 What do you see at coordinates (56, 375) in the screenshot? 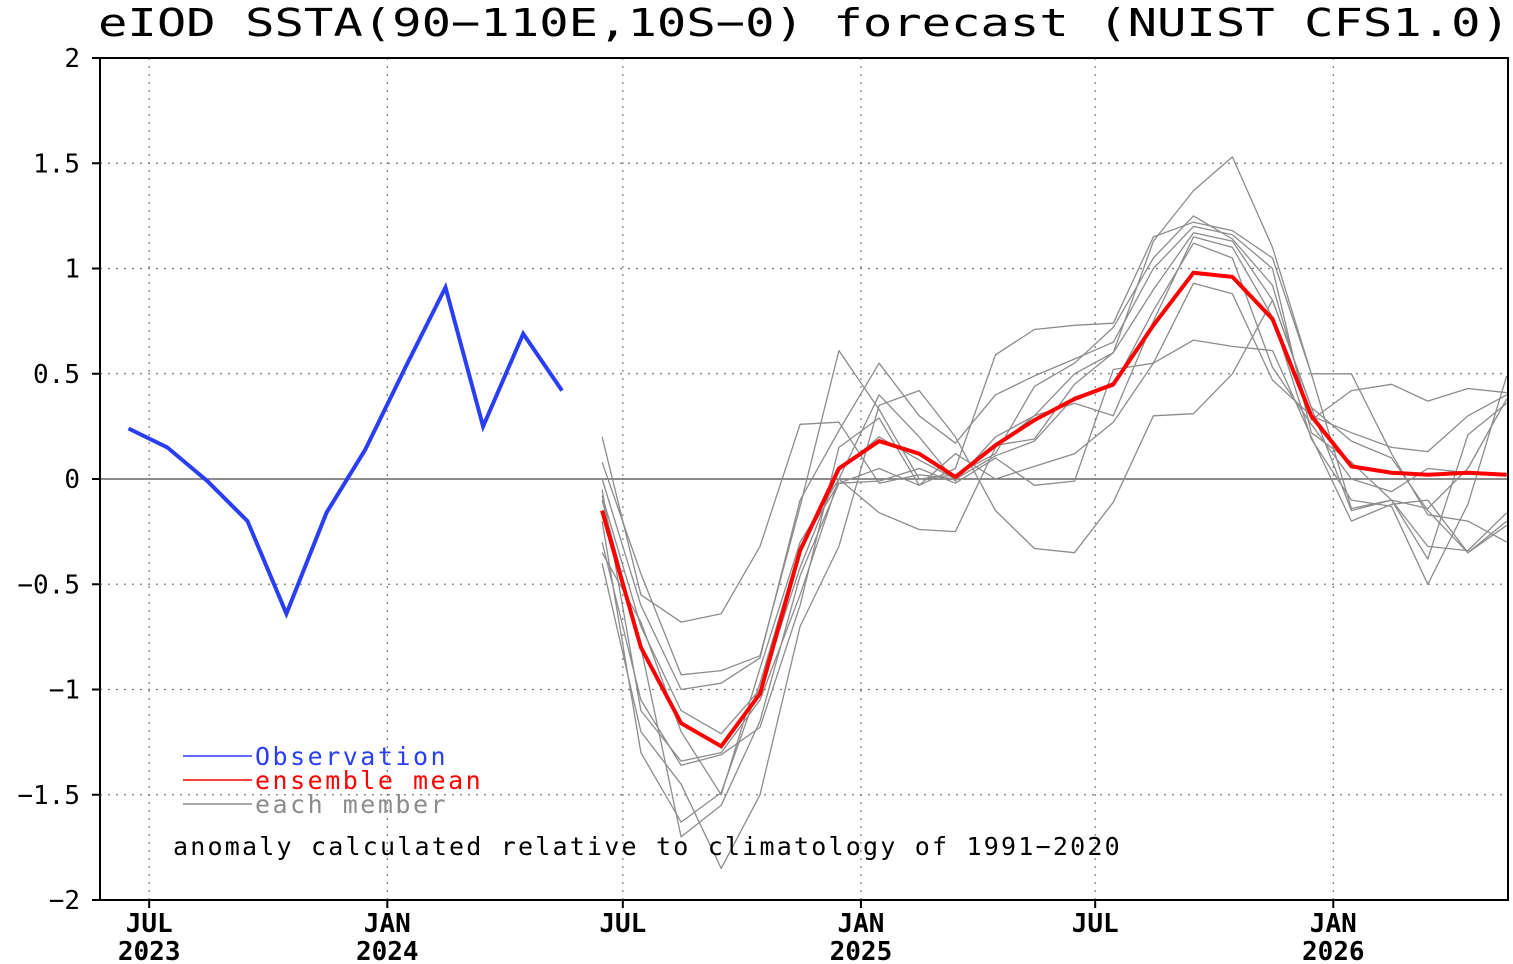
I see `y-tick-label: 0.5` at bounding box center [56, 375].